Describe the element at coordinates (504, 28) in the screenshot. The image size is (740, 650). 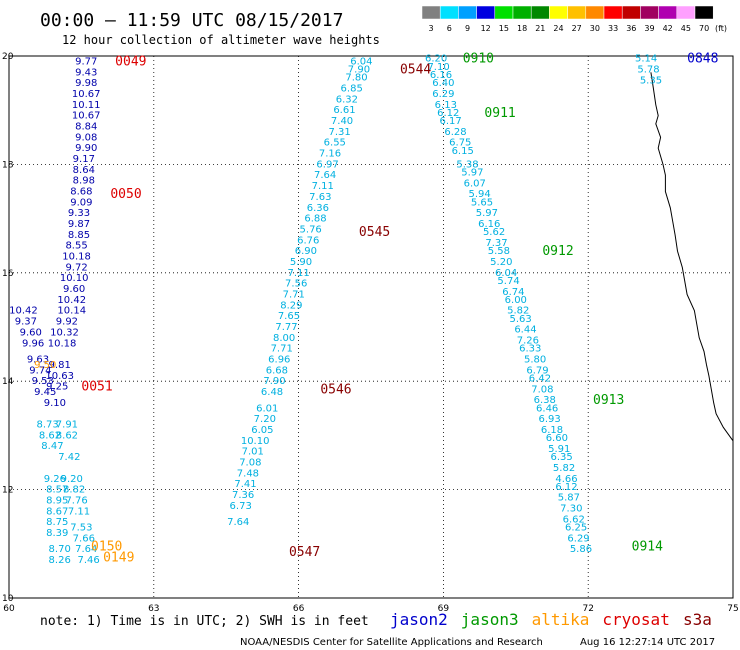
I see `legend-tick-label: 15` at that location.